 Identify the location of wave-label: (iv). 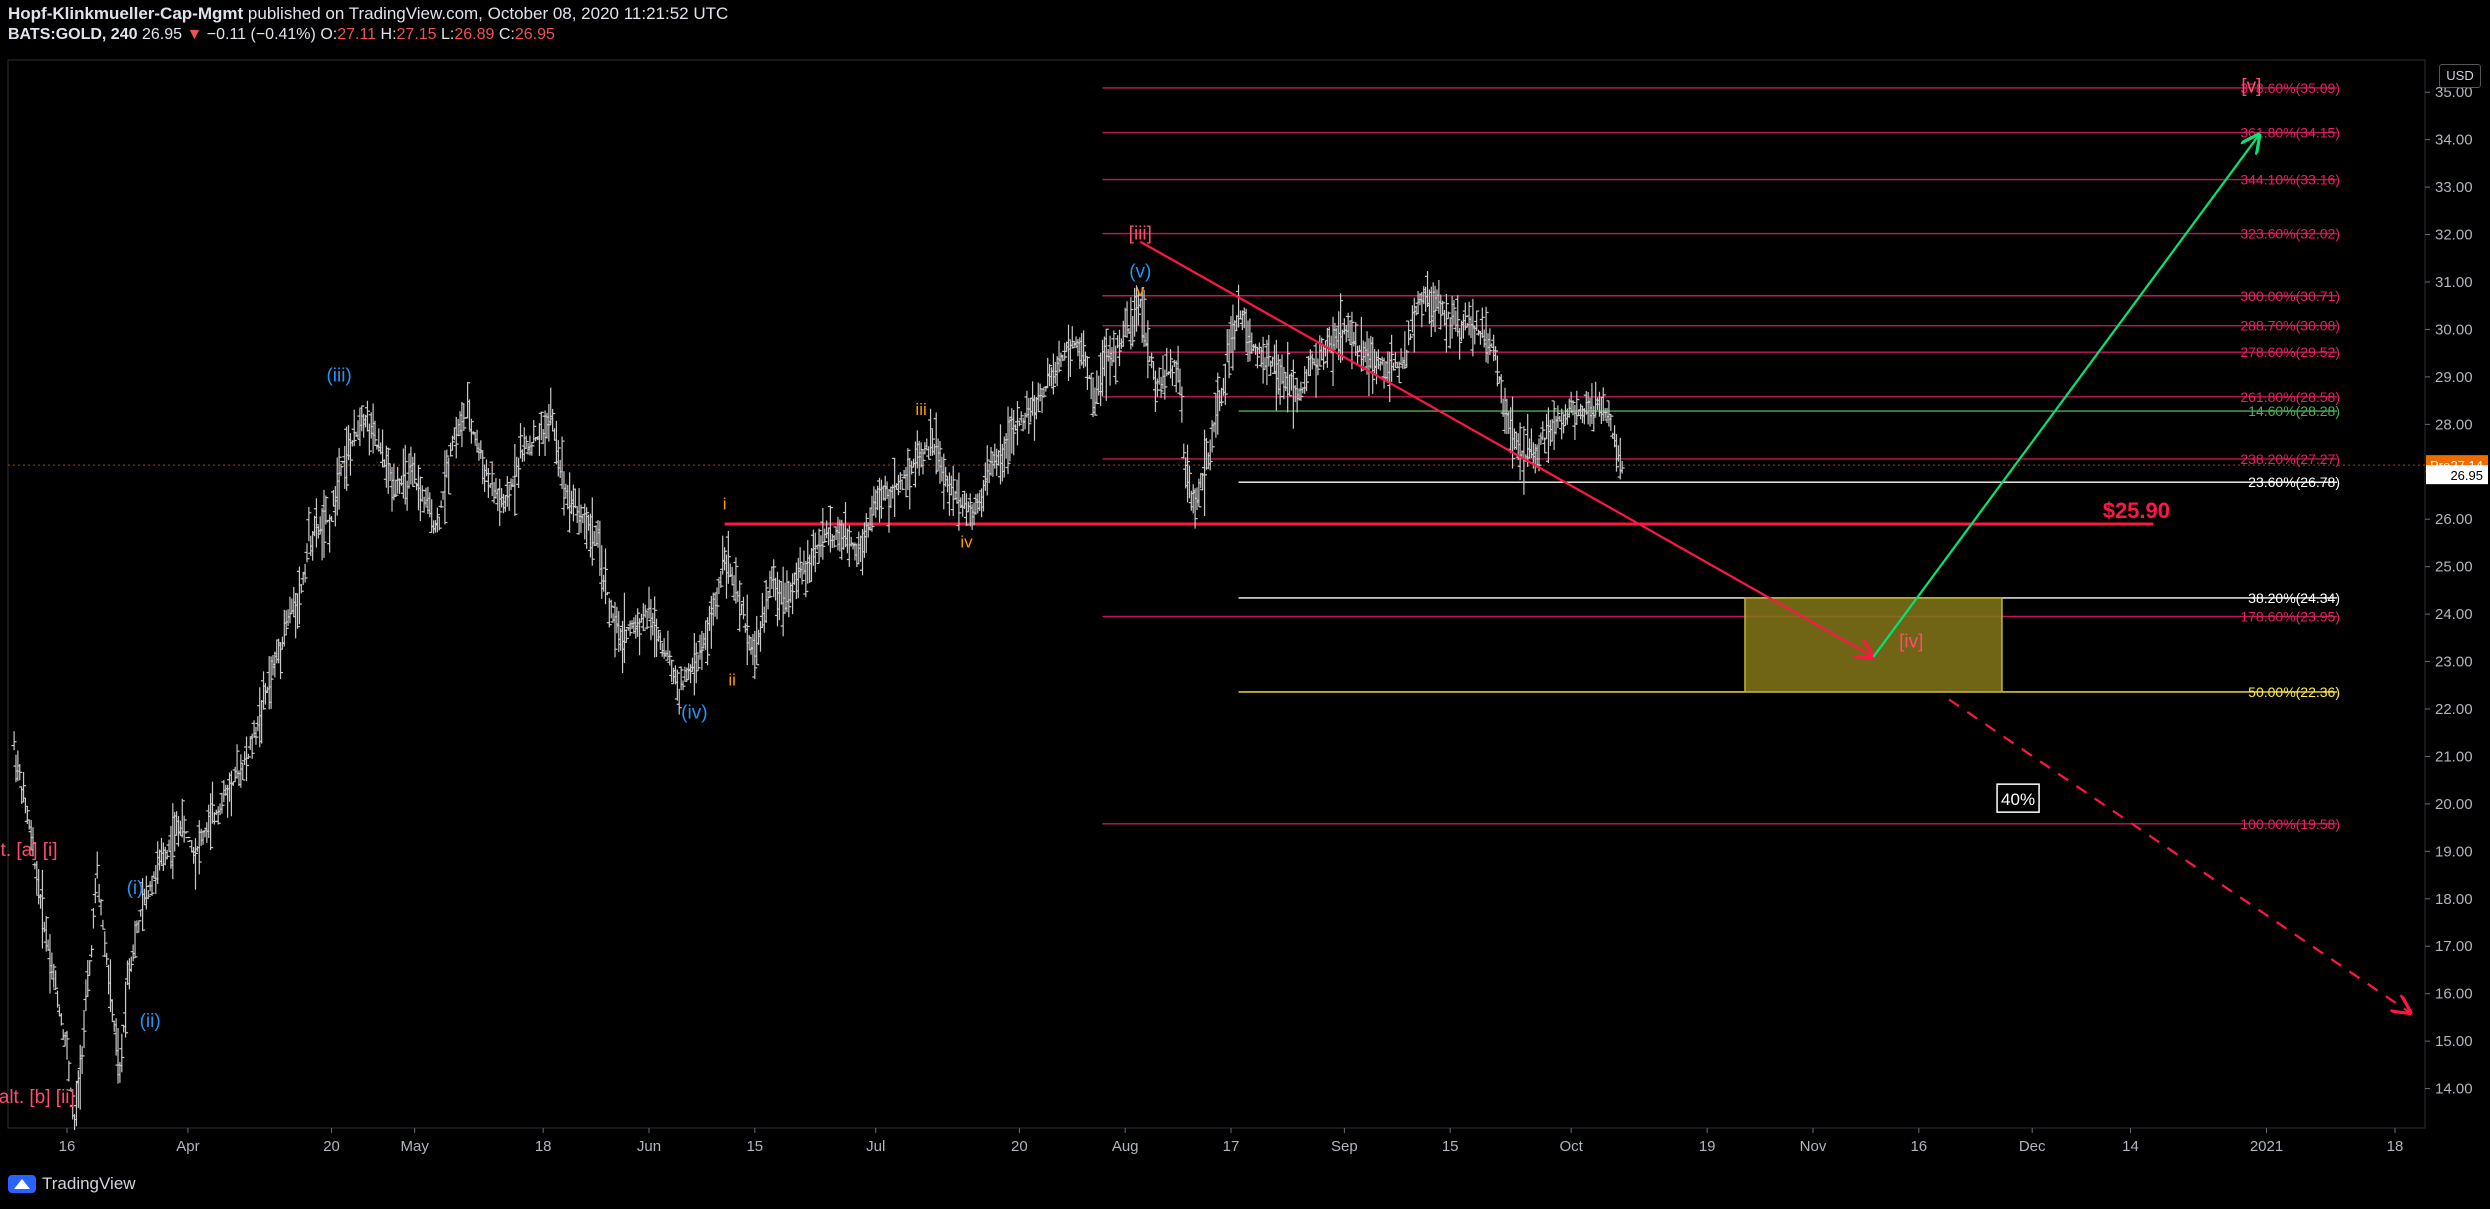
(694, 712).